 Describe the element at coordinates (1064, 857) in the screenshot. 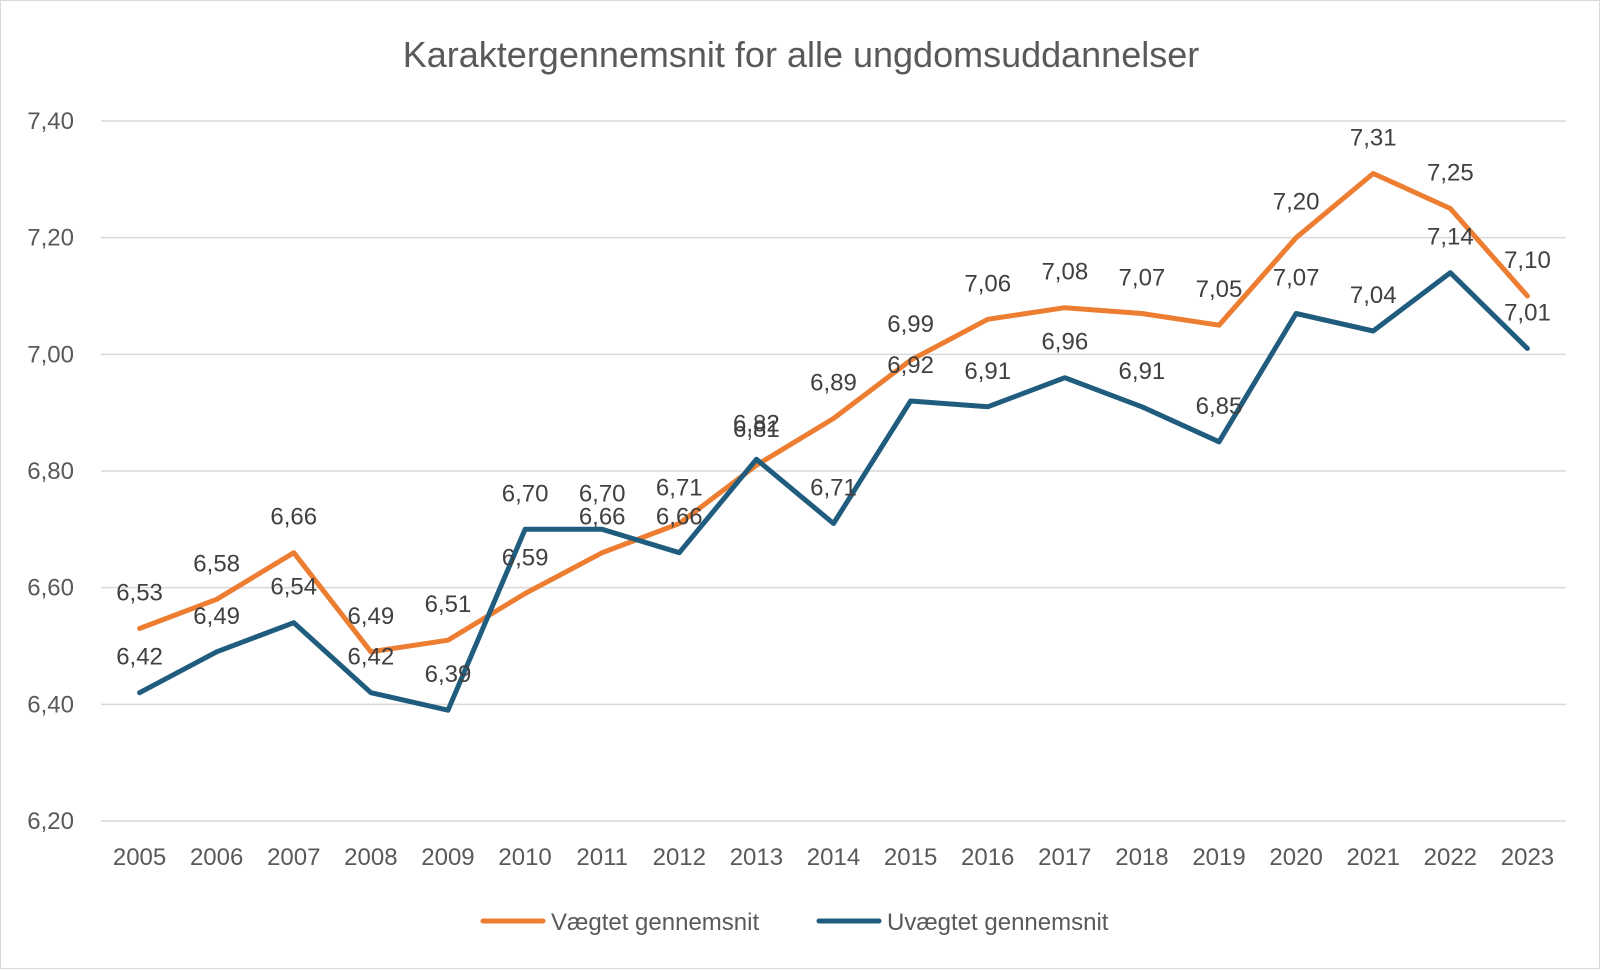

I see `x-tick-label: 2017` at that location.